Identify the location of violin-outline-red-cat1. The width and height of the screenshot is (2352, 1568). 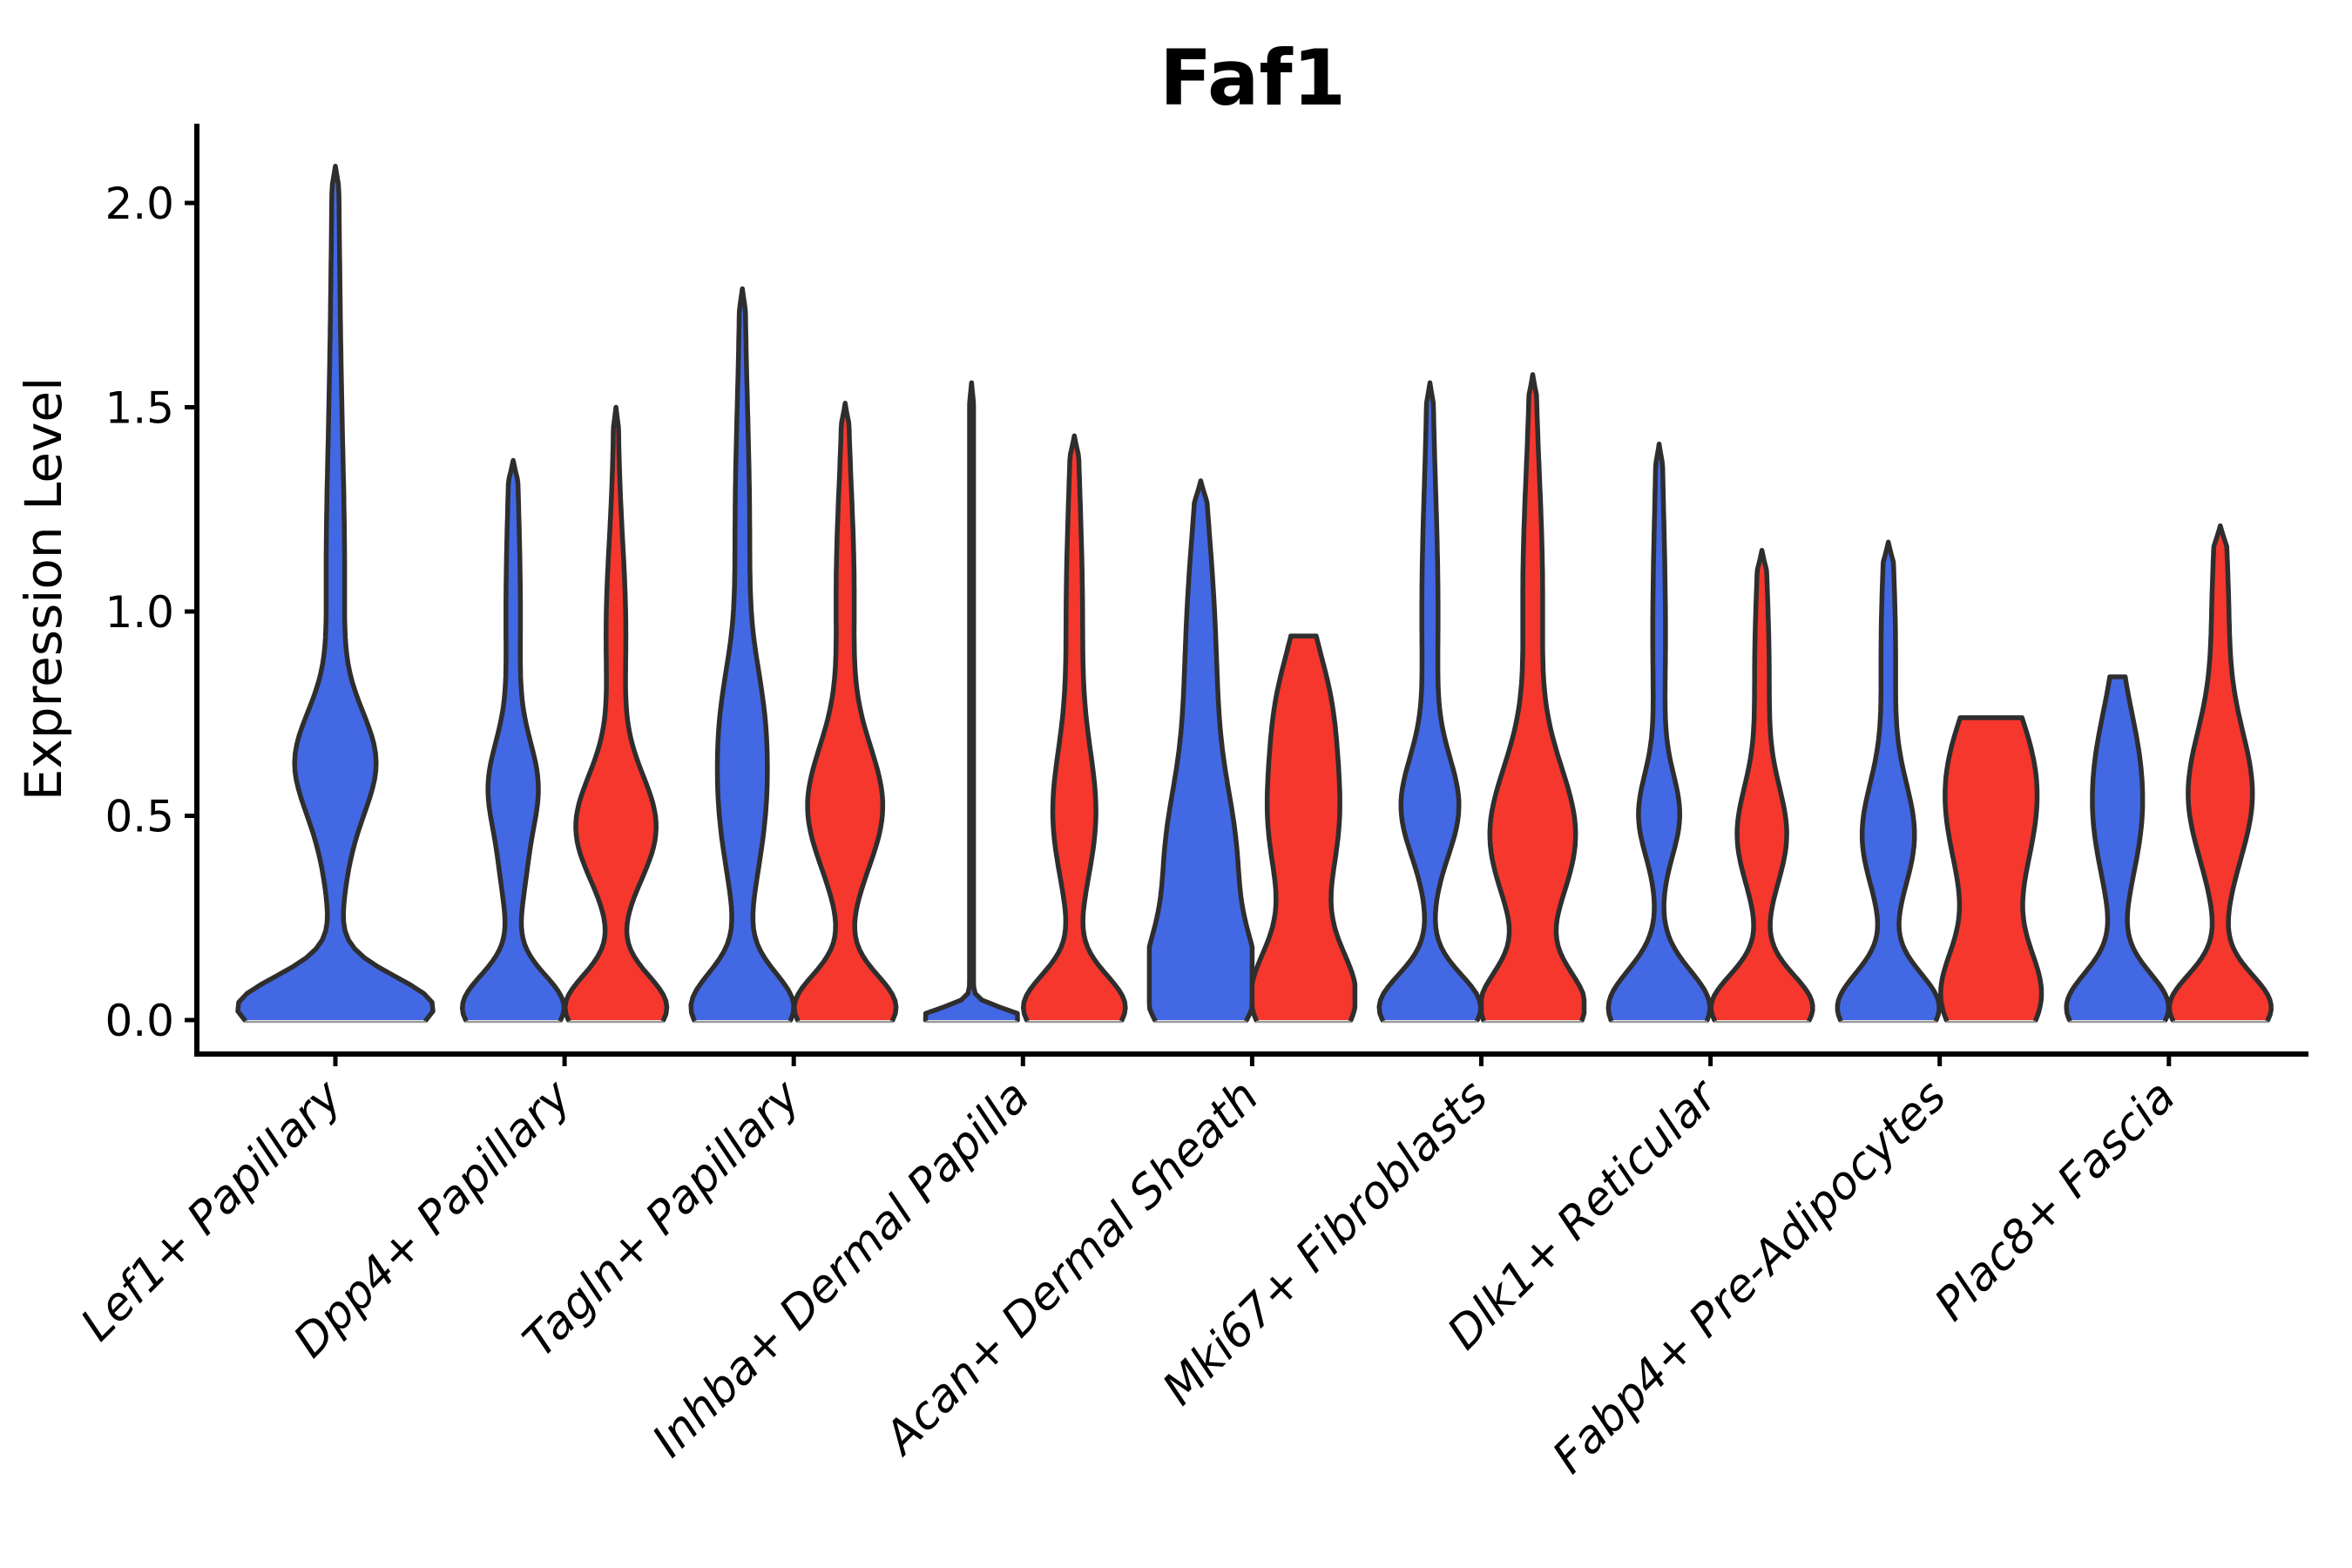
(616, 713).